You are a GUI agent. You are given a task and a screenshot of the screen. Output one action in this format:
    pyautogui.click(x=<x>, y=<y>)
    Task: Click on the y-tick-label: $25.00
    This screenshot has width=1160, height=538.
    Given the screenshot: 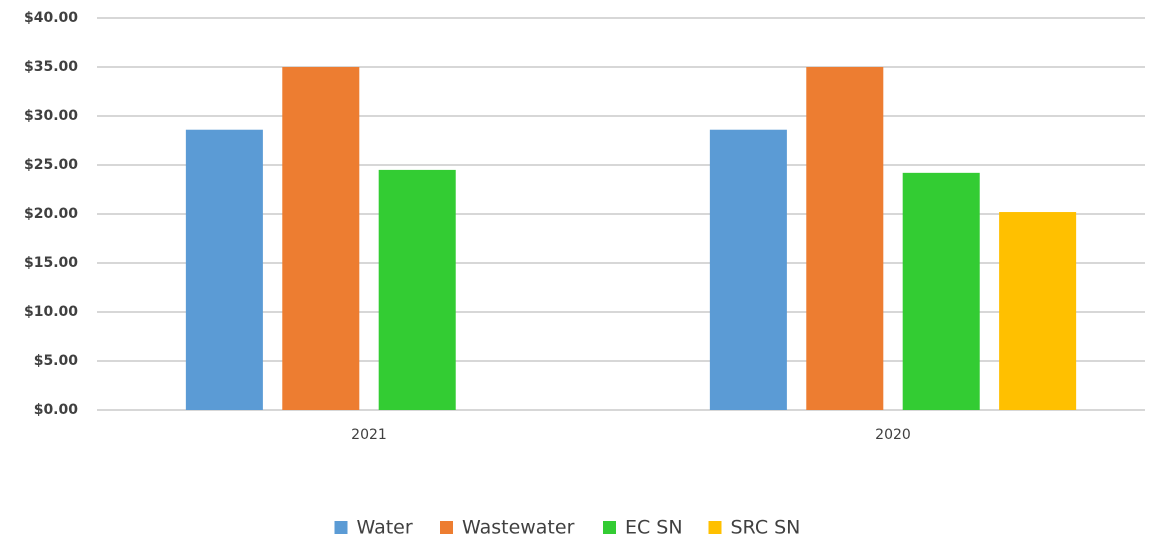 What is the action you would take?
    pyautogui.click(x=51, y=165)
    